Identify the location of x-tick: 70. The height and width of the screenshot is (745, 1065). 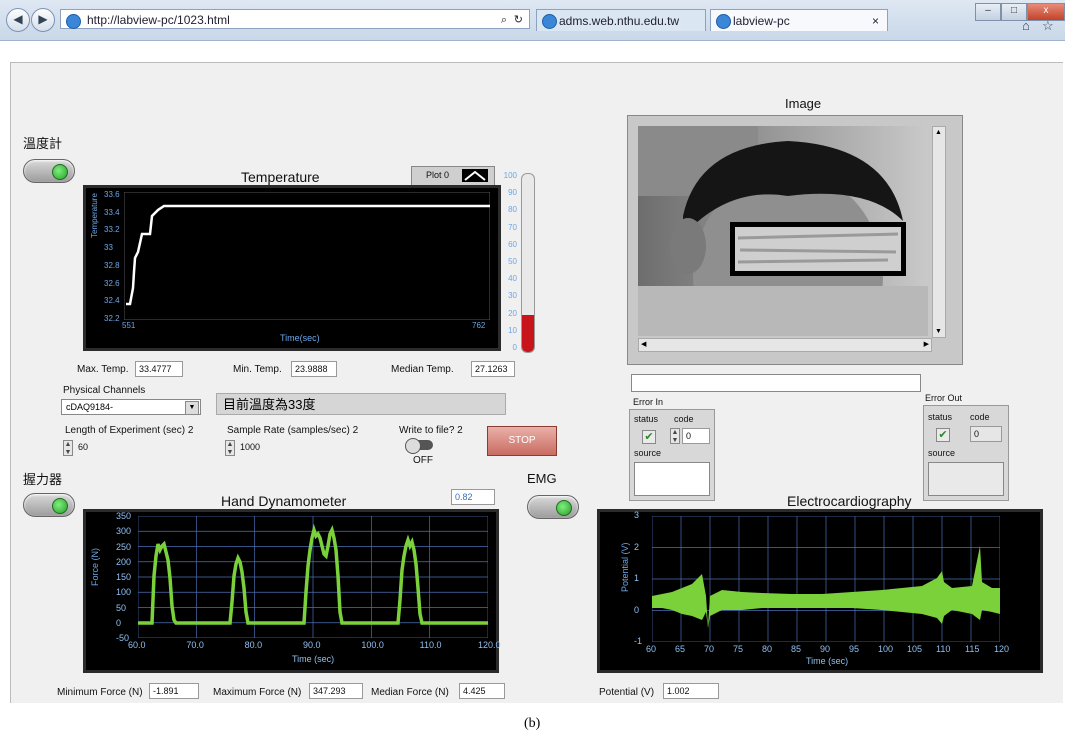
(709, 649).